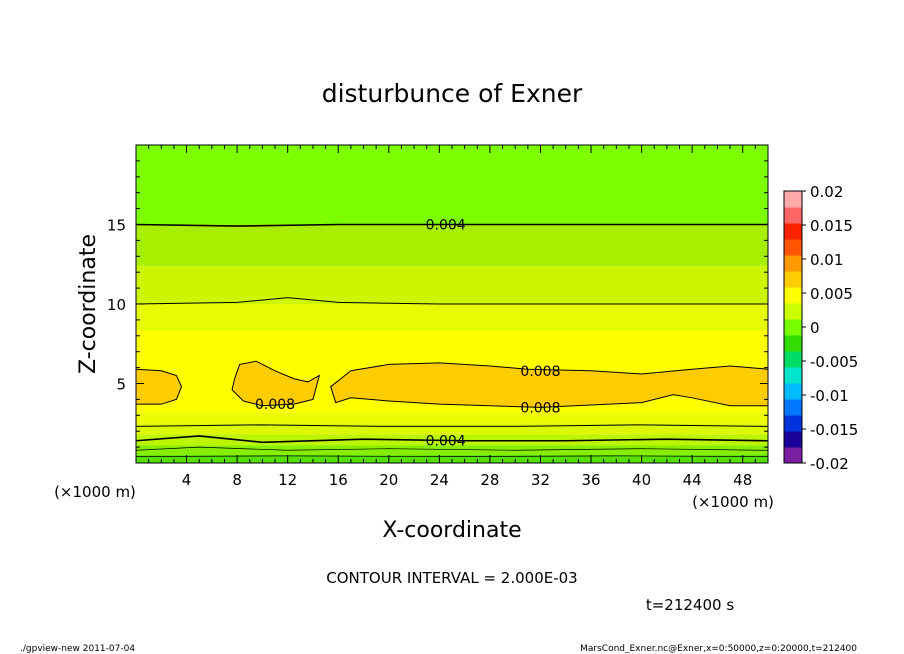 The width and height of the screenshot is (904, 654). Describe the element at coordinates (287, 480) in the screenshot. I see `x-tick-label: 12` at that location.